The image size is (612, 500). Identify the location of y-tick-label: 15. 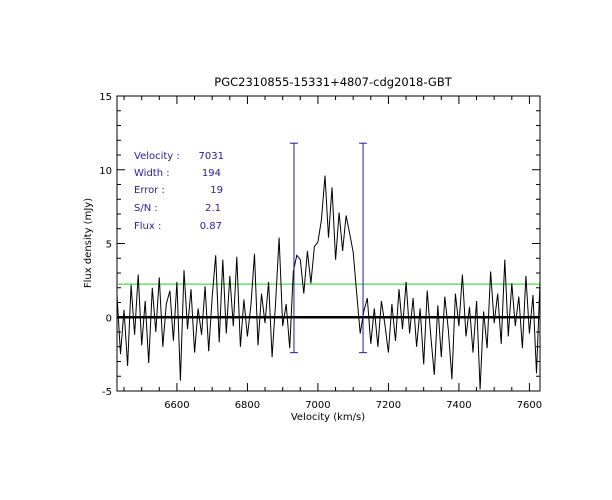
(105, 97).